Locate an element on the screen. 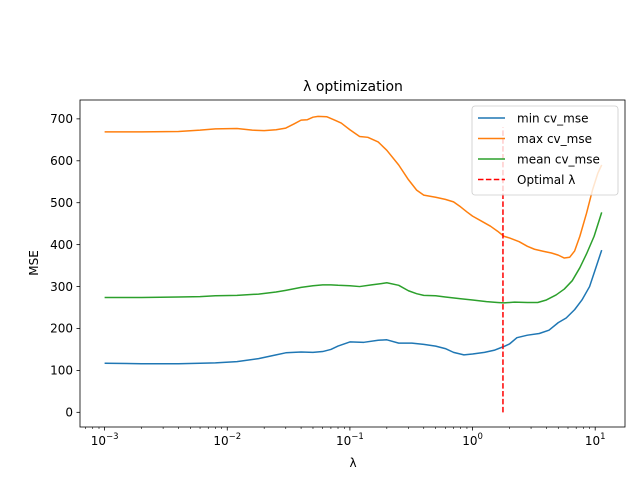  x-tick-label: 10⁻¹ is located at coordinates (350, 440).